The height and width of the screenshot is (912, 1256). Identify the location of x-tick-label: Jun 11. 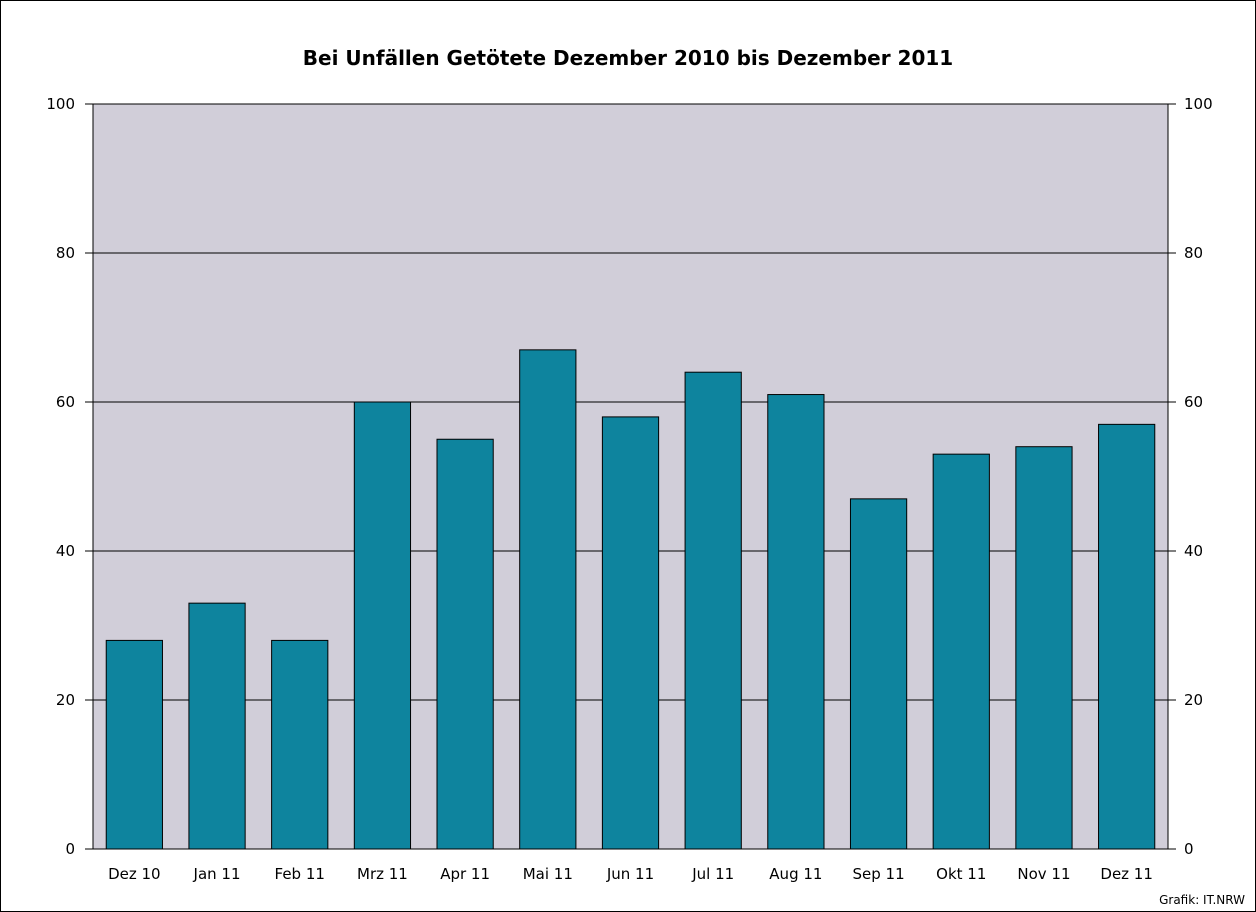
(630, 874).